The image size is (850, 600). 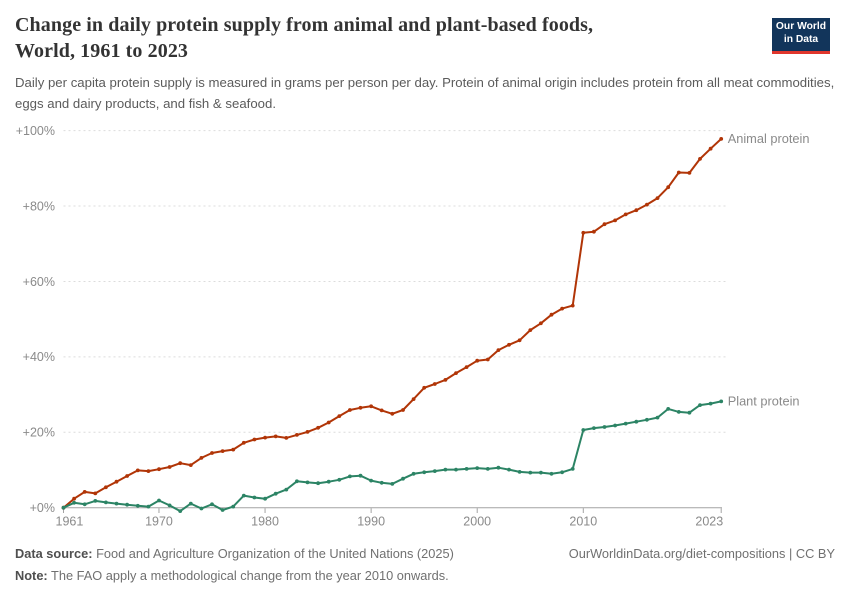 I want to click on series-label-plant-protein: Plant protein, so click(x=764, y=401).